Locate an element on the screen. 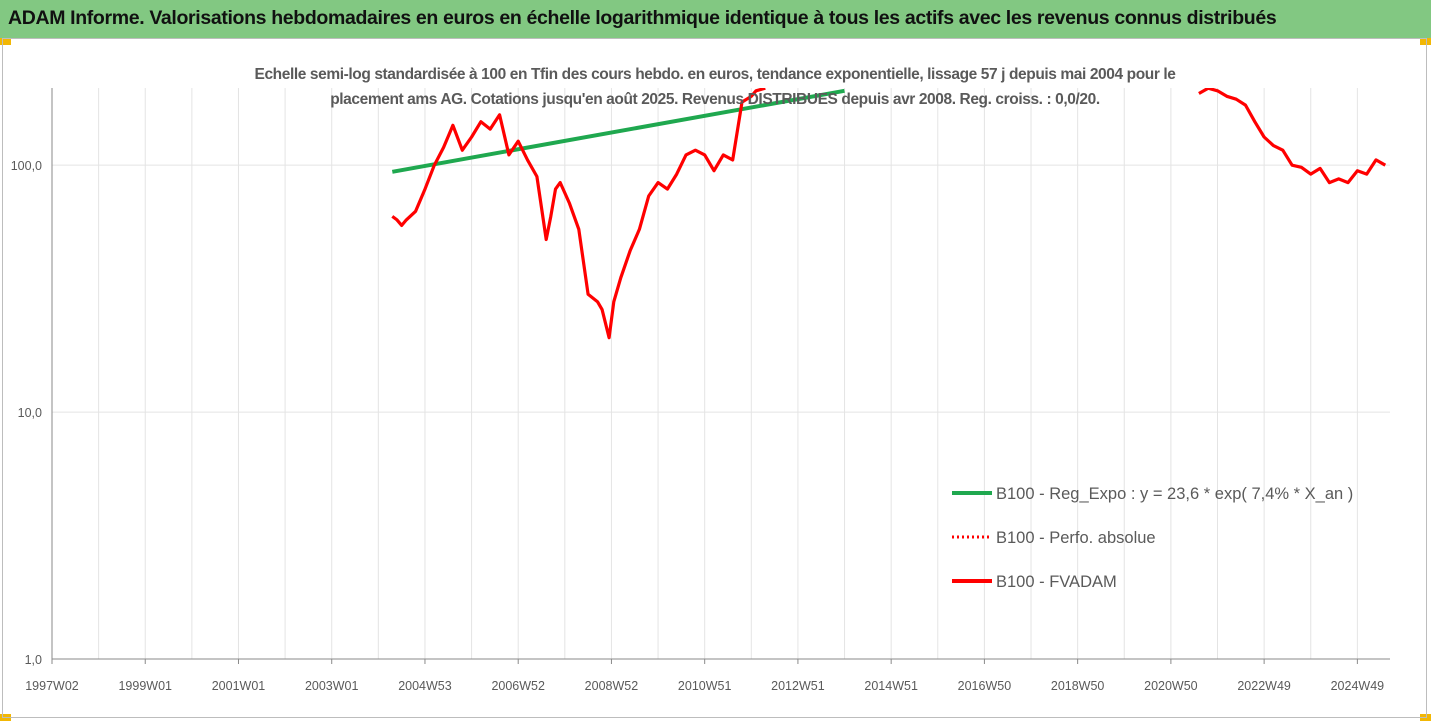  x-tick-label: 2001W01 is located at coordinates (239, 686).